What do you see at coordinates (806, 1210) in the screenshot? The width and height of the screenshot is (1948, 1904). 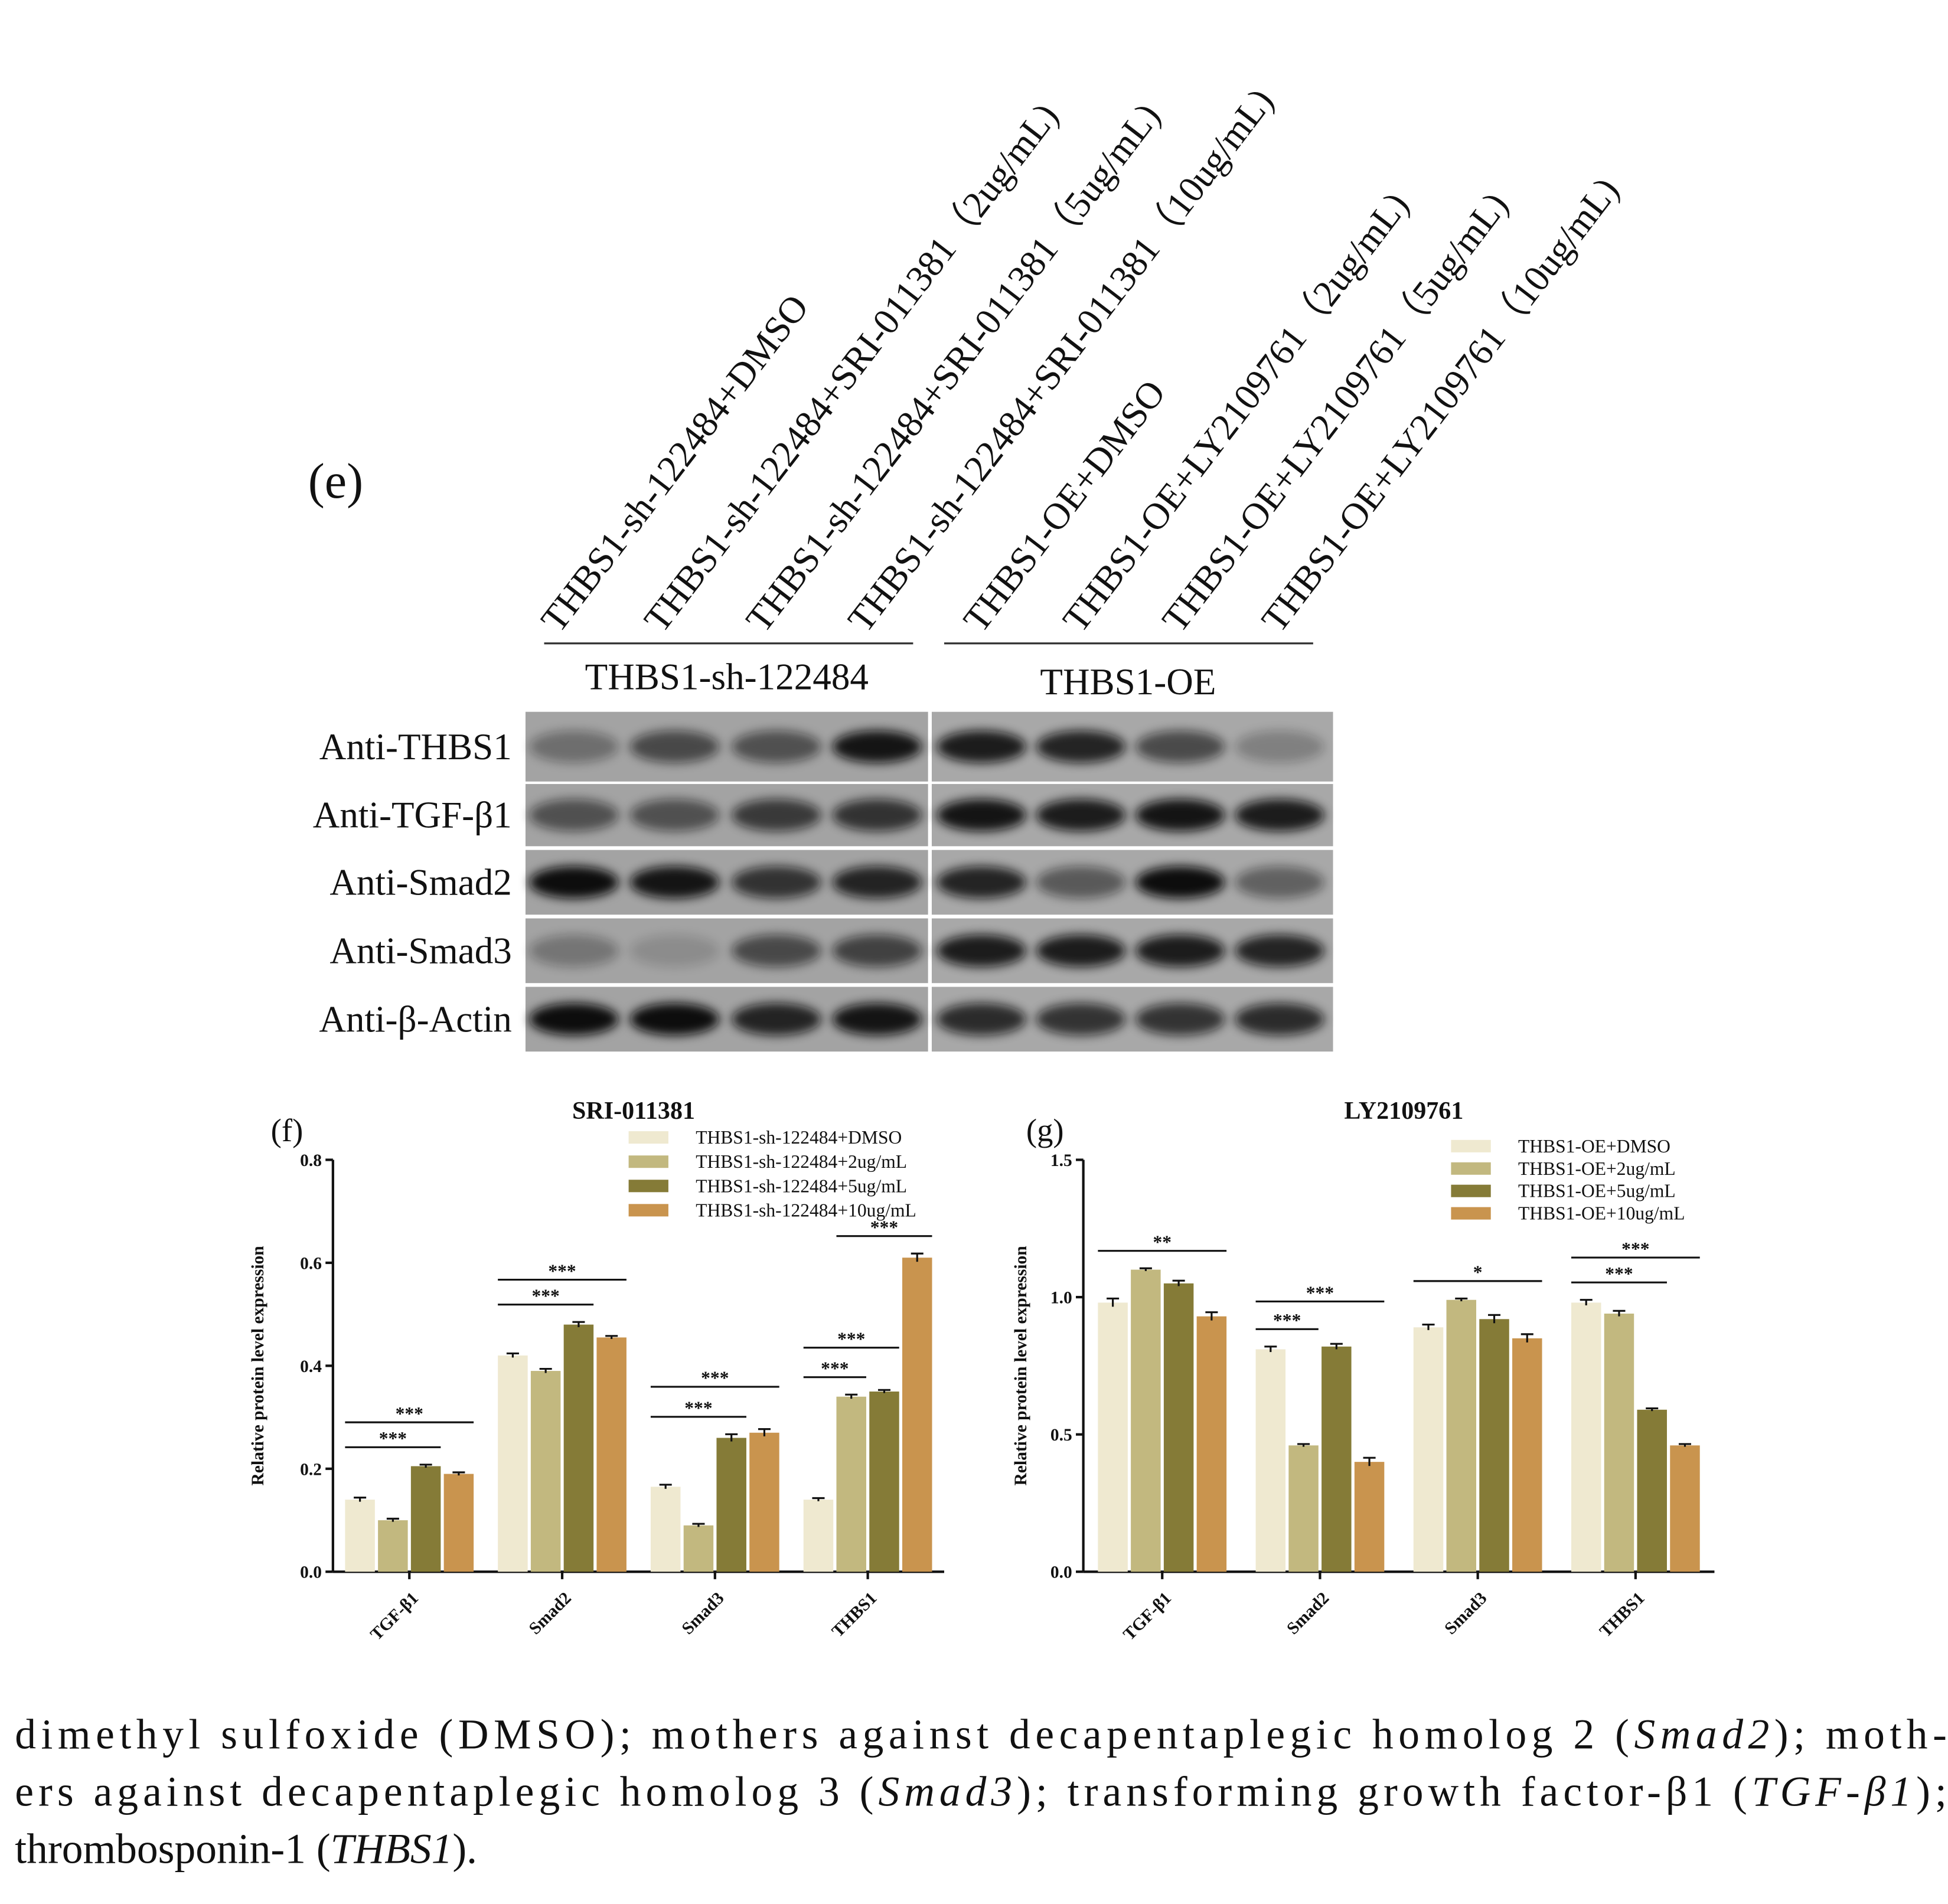 I see `legend-label: THBS1-sh-122484+10ug/mL` at bounding box center [806, 1210].